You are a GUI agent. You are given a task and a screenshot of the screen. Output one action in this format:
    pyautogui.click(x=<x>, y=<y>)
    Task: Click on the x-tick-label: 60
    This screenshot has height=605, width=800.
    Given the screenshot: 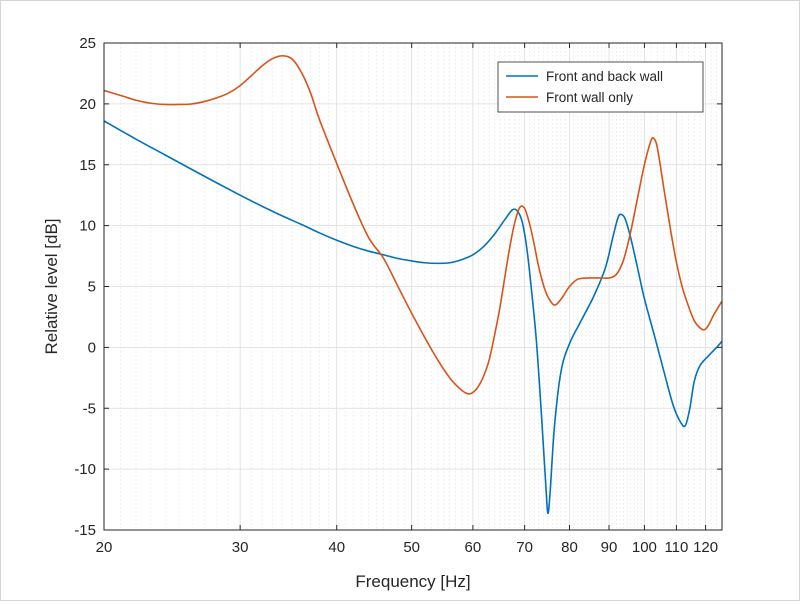 What is the action you would take?
    pyautogui.click(x=473, y=547)
    